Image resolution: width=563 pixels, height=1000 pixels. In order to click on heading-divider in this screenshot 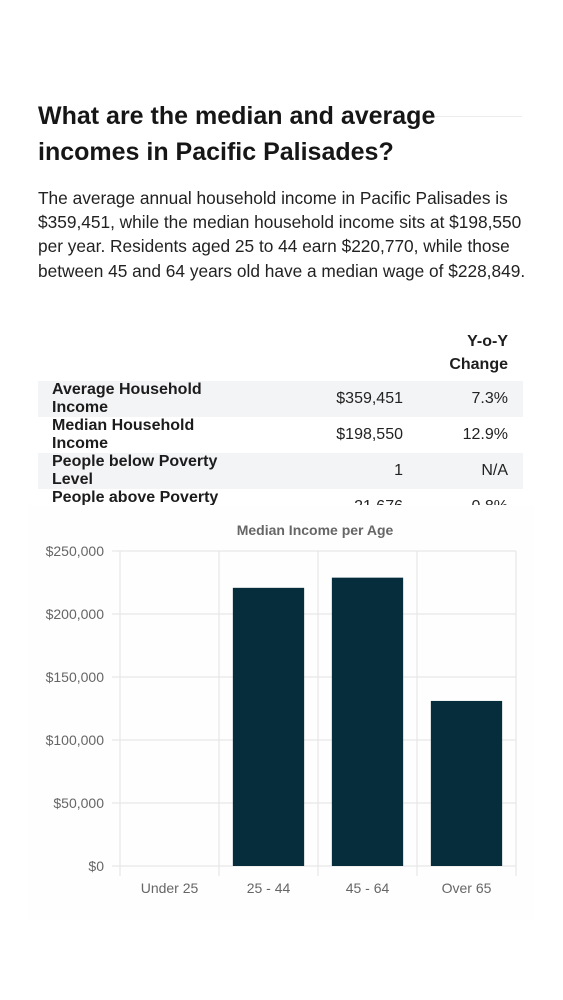, I will do `click(478, 116)`.